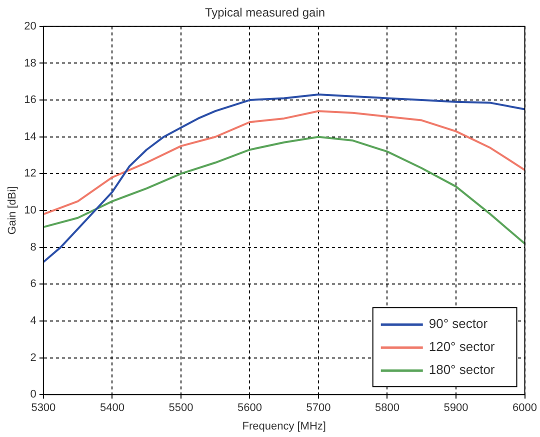 The width and height of the screenshot is (540, 437). What do you see at coordinates (30, 210) in the screenshot?
I see `y-tick-label: 10` at bounding box center [30, 210].